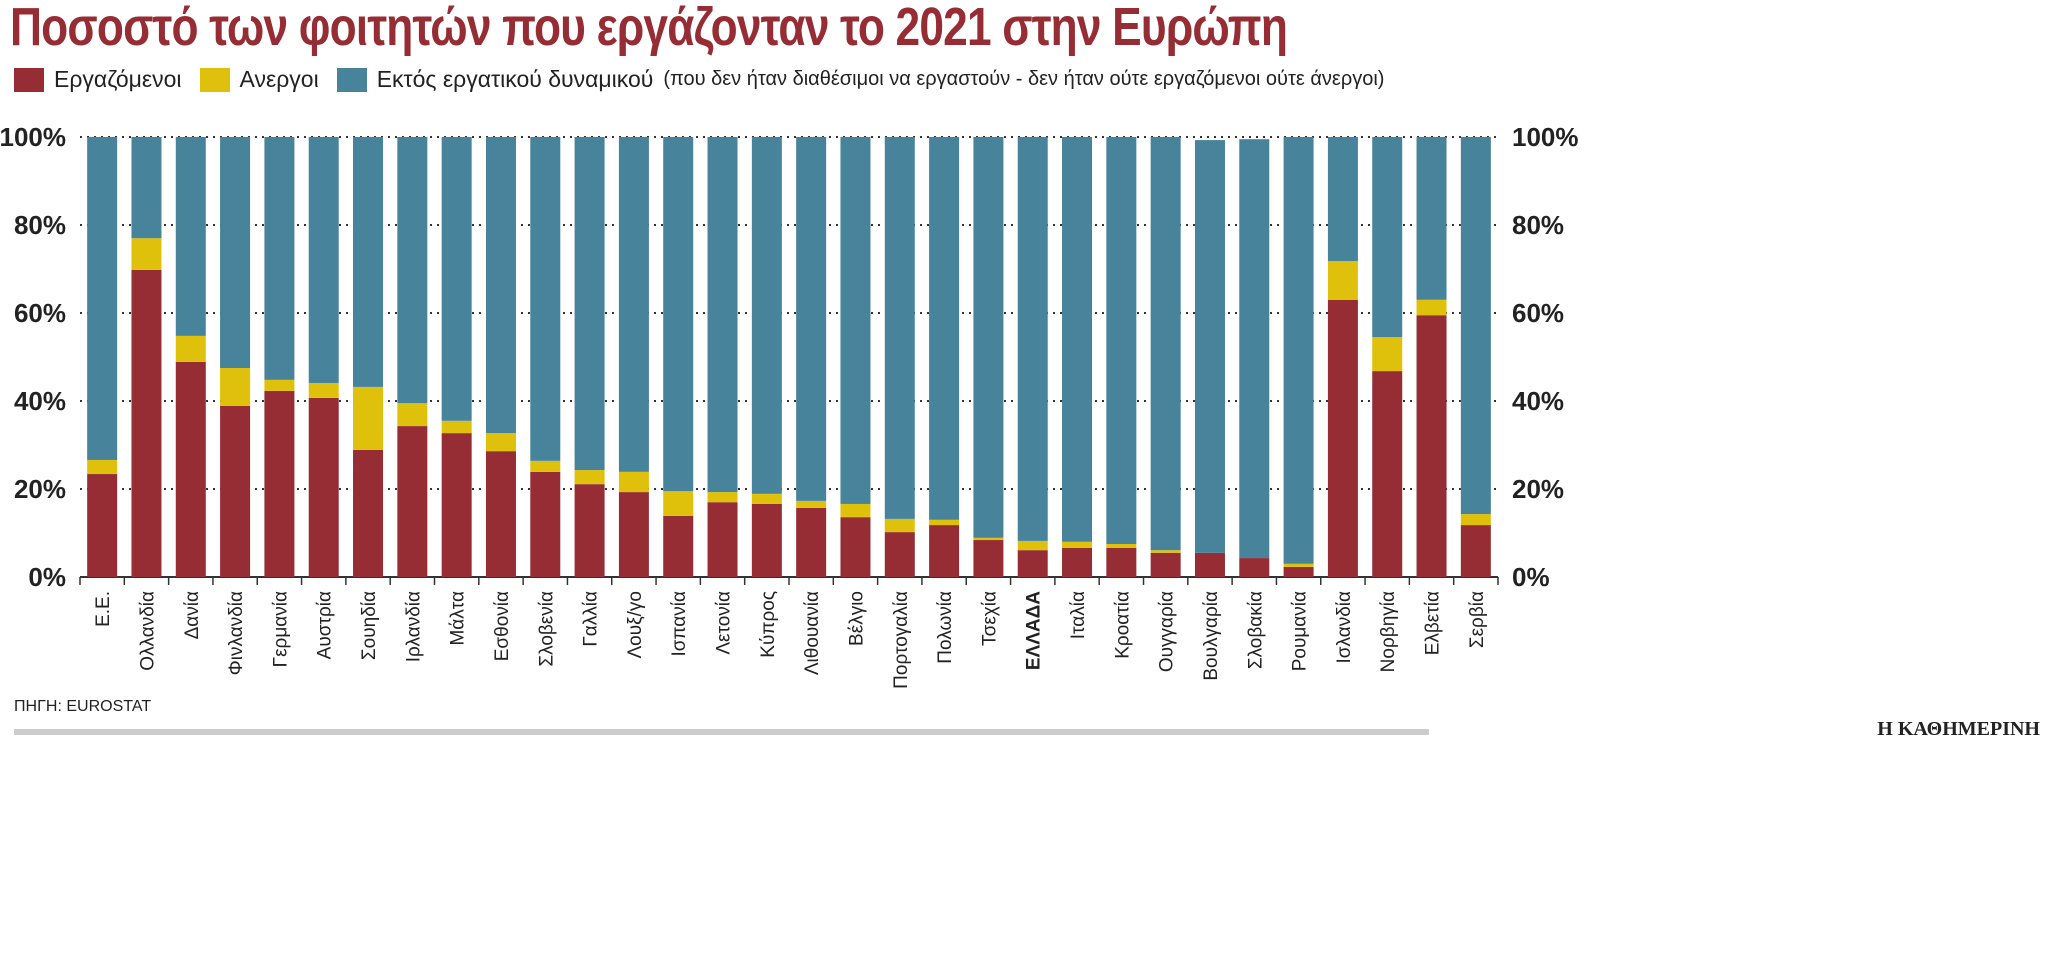 Image resolution: width=2048 pixels, height=973 pixels. I want to click on x-tick-label: Σουηδία, so click(369, 625).